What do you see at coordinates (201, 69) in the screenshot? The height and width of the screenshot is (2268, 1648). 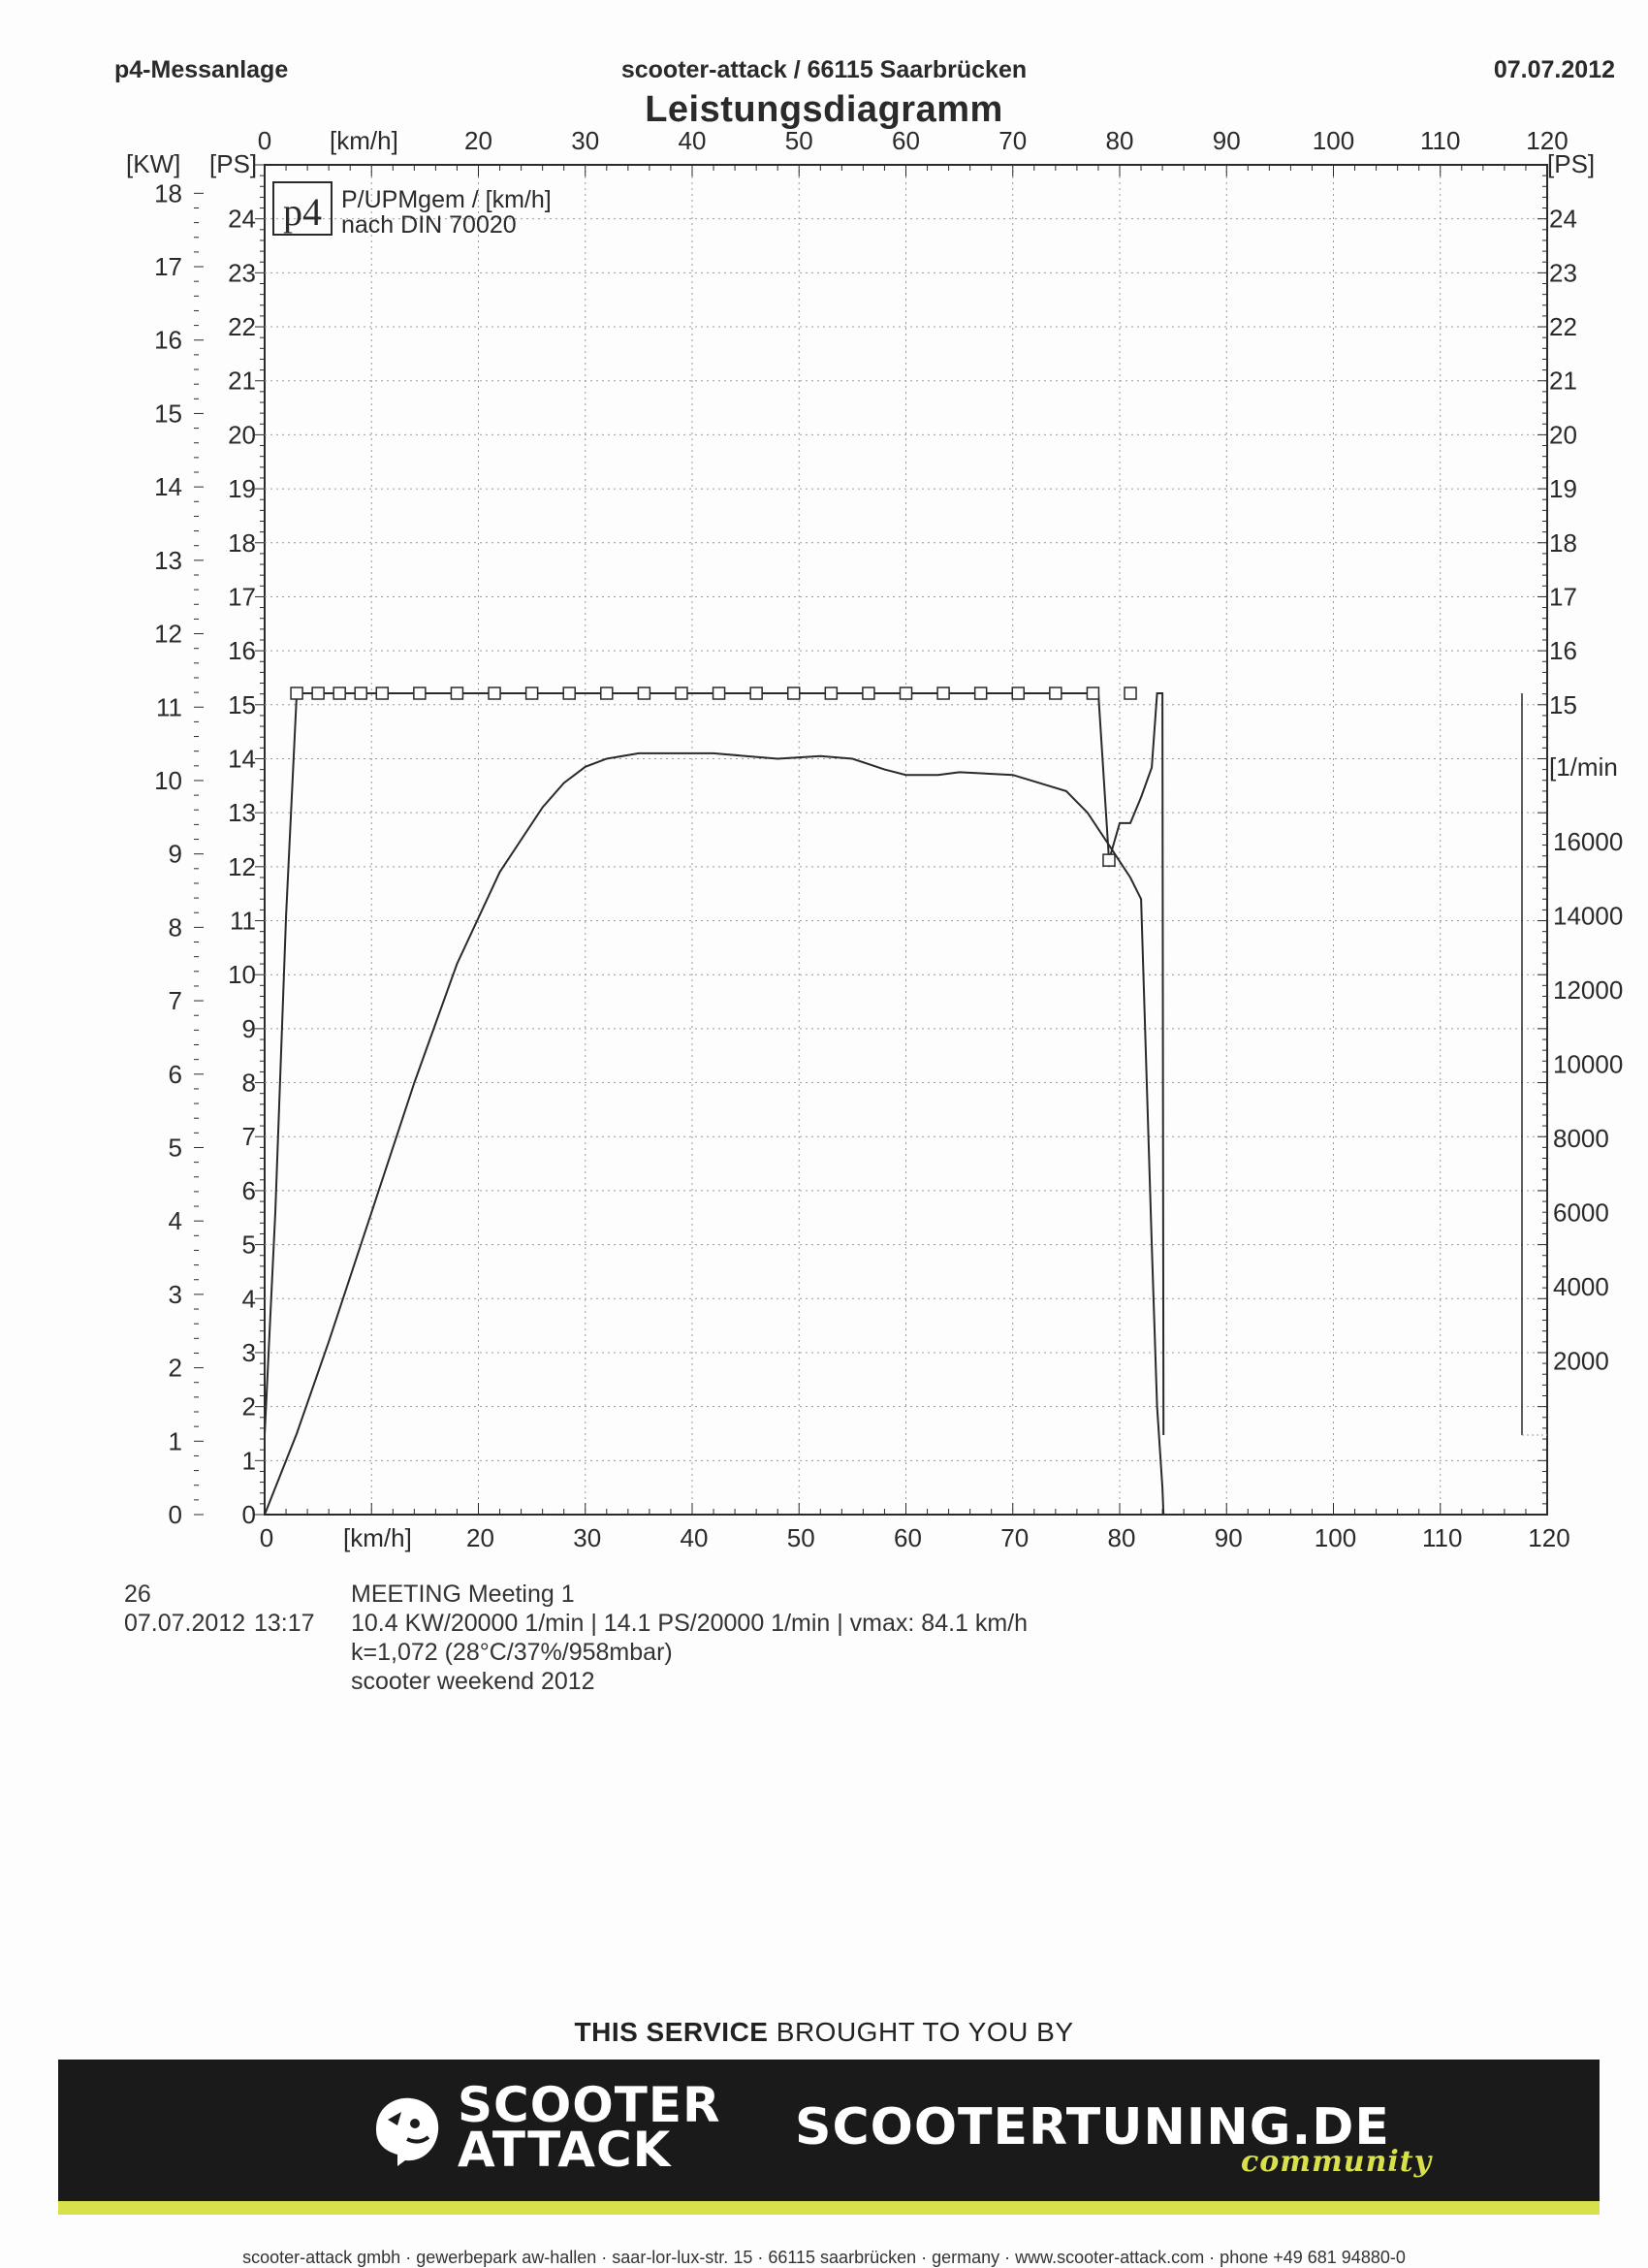 I see `header-left: p4-Messanlage` at bounding box center [201, 69].